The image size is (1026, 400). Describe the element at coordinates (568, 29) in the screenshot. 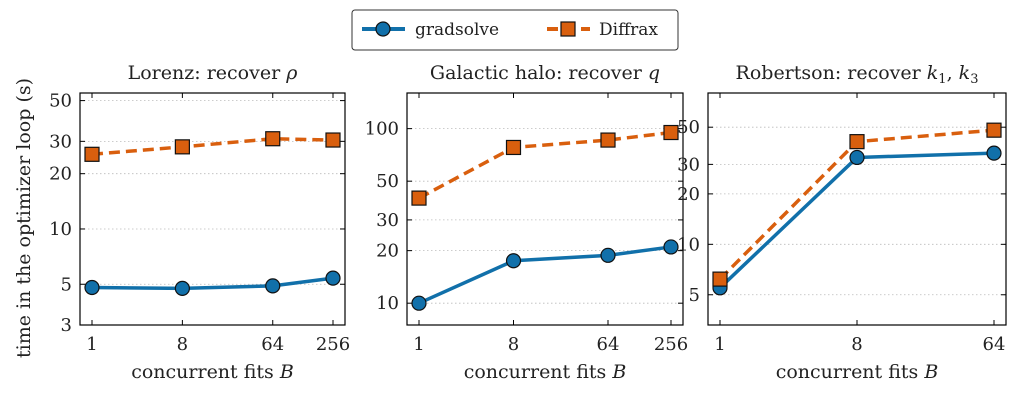

I see `legend-diffrax-marker` at that location.